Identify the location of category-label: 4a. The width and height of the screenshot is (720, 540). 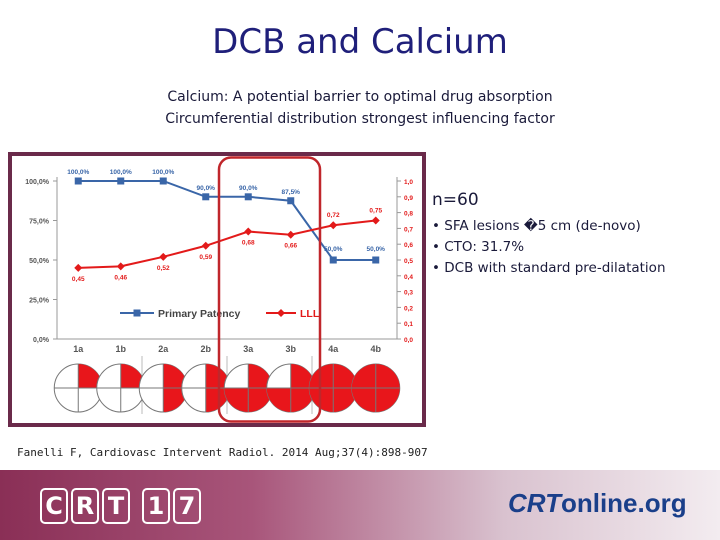
(333, 349).